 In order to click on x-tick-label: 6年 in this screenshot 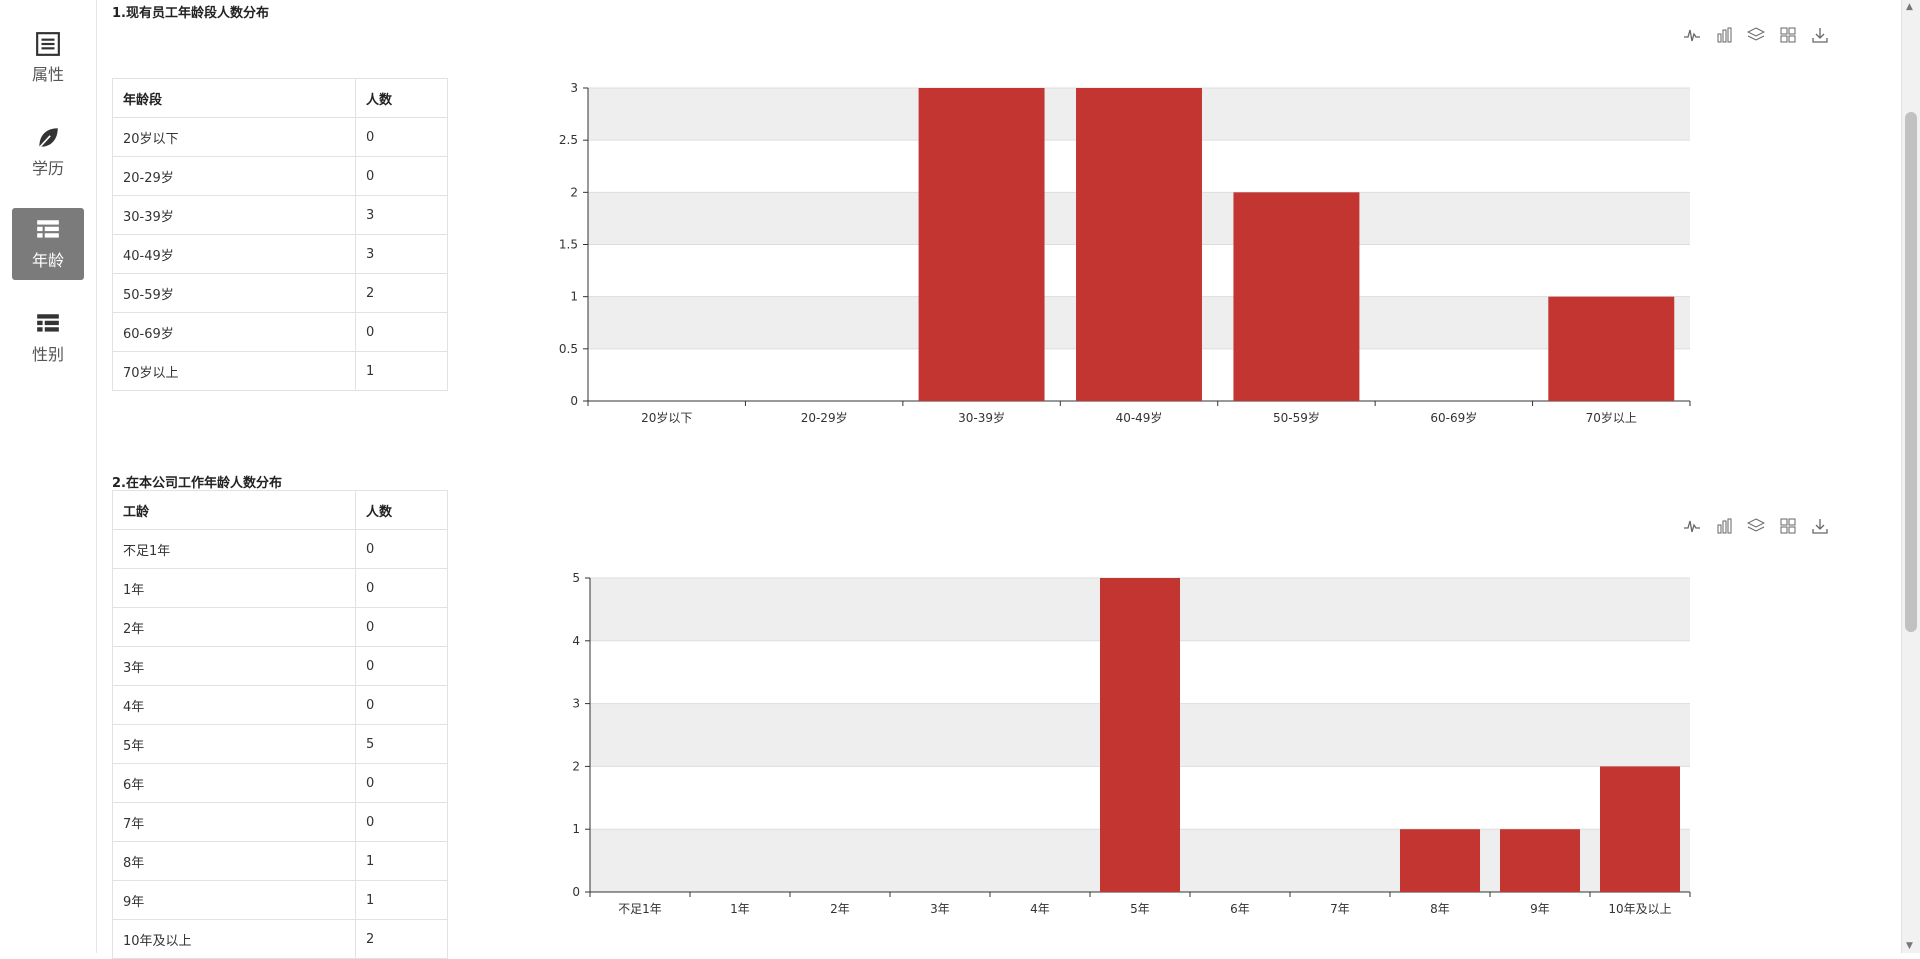, I will do `click(1240, 909)`.